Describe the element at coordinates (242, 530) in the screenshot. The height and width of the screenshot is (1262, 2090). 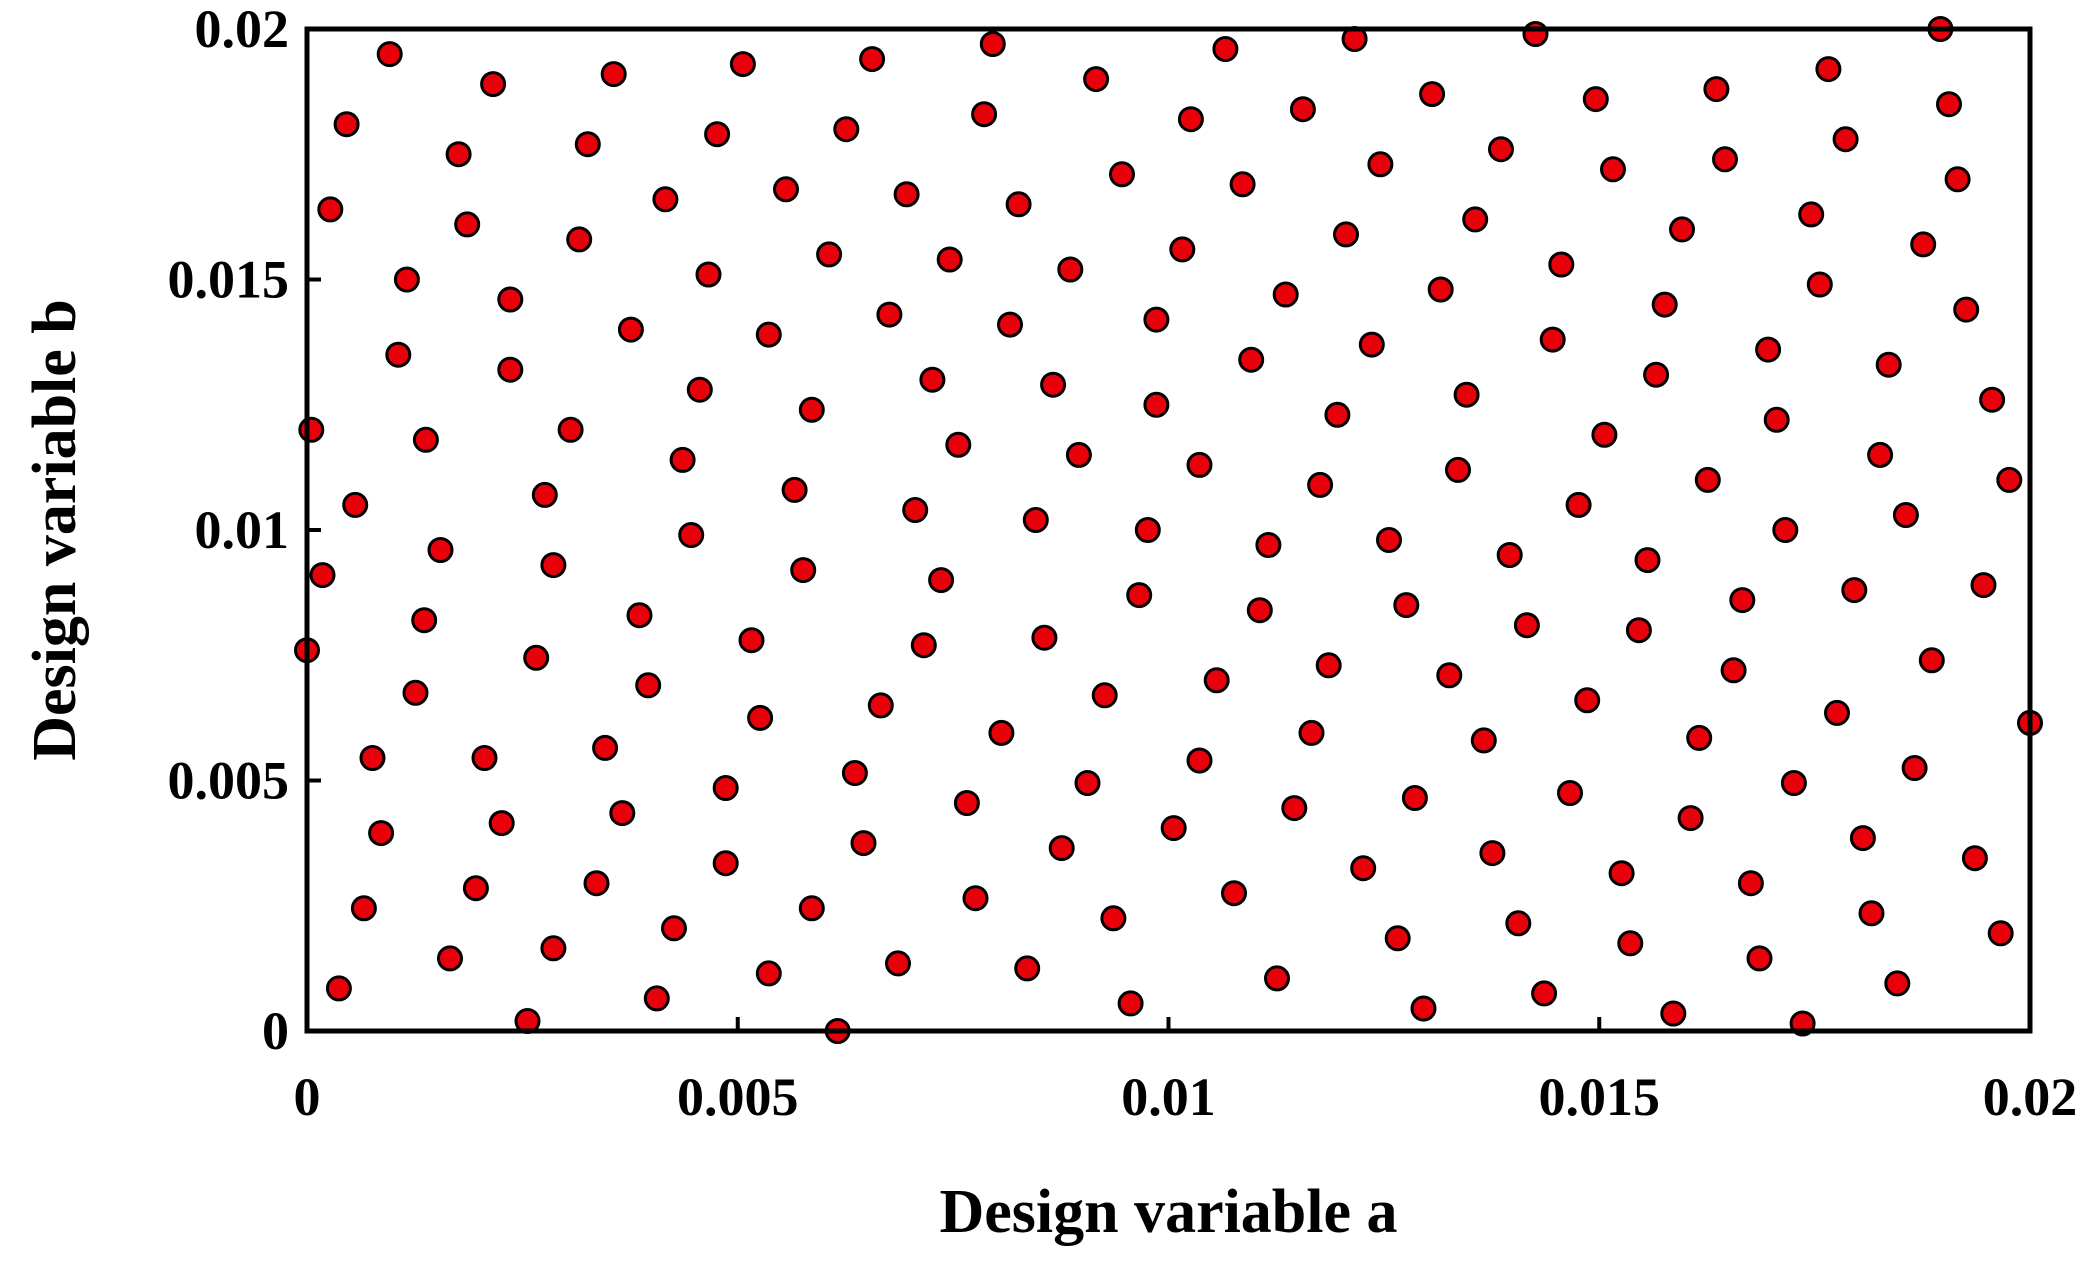
I see `y-tick-label: 0.01` at that location.